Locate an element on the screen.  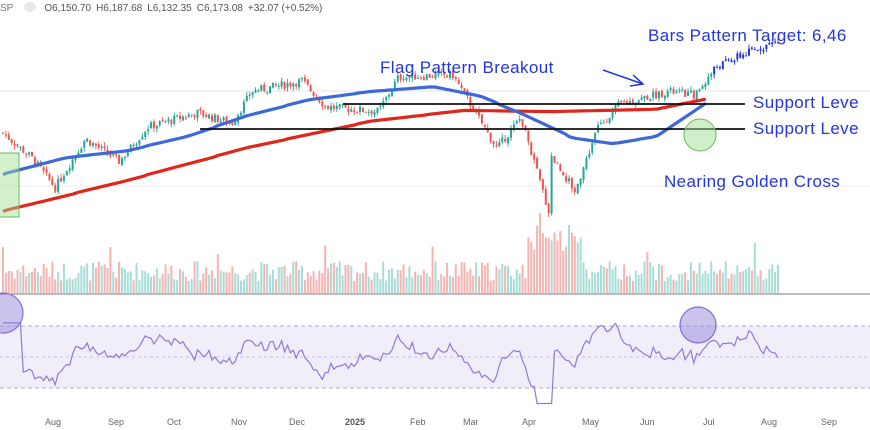
menu-icon is located at coordinates (30, 7).